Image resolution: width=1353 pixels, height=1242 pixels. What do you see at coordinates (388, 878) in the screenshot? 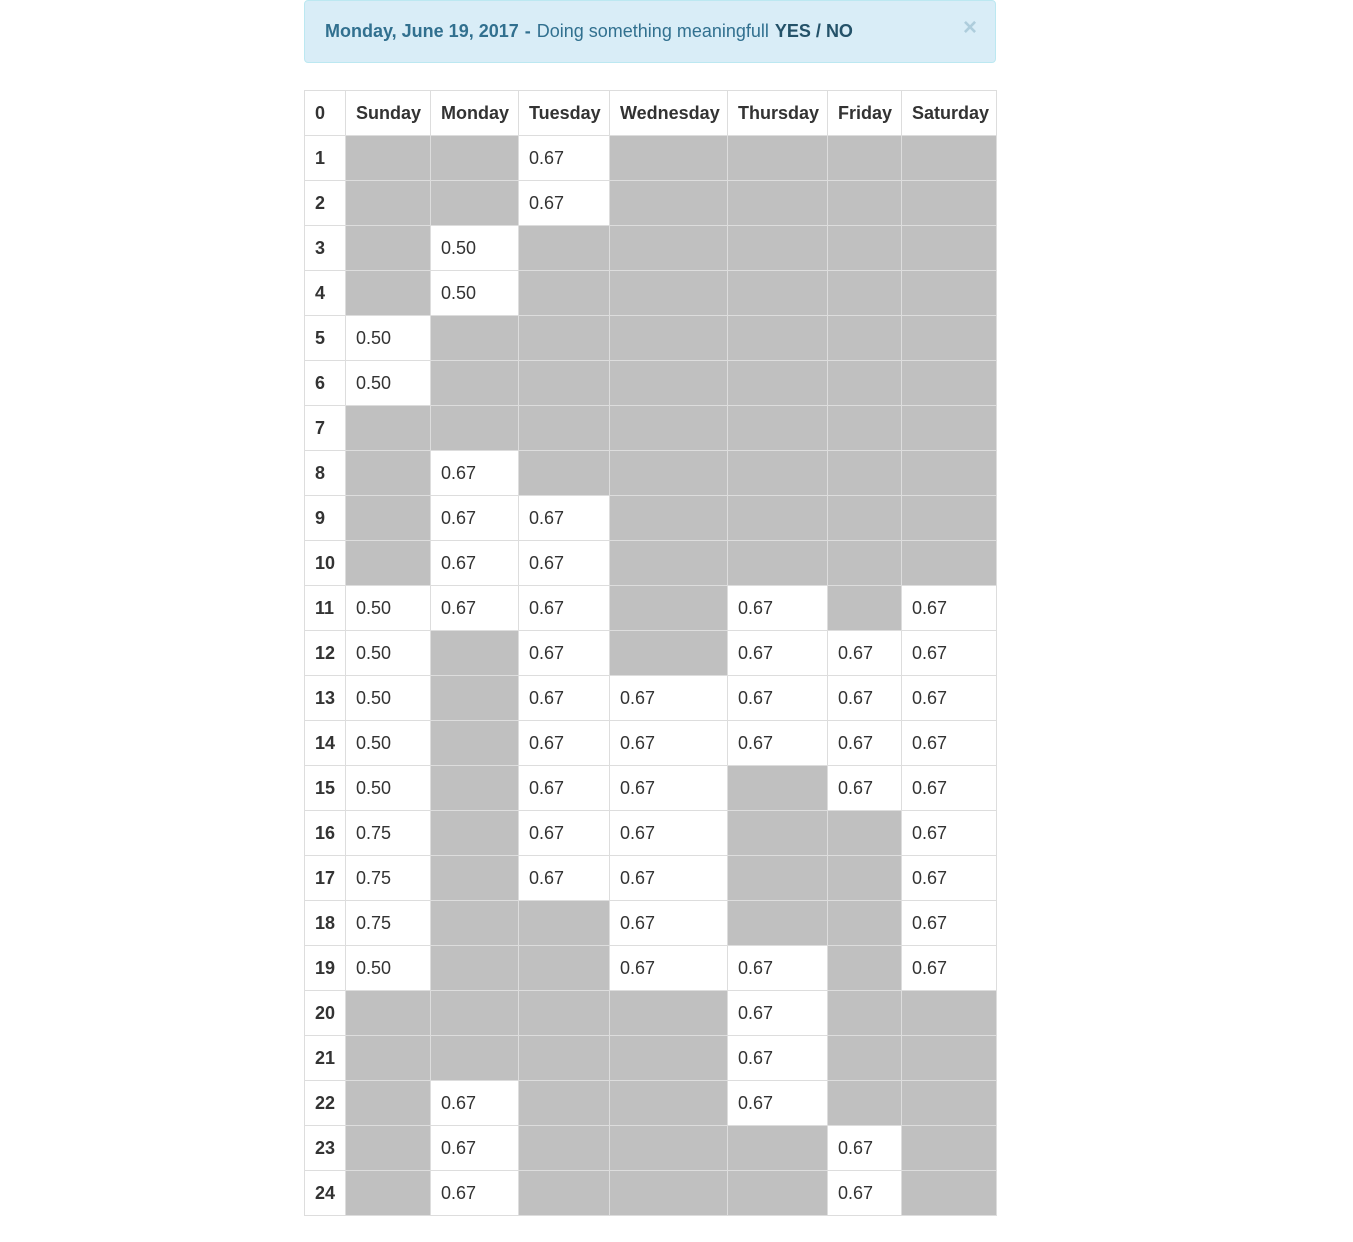
I see `cell-sunday: 0.75` at bounding box center [388, 878].